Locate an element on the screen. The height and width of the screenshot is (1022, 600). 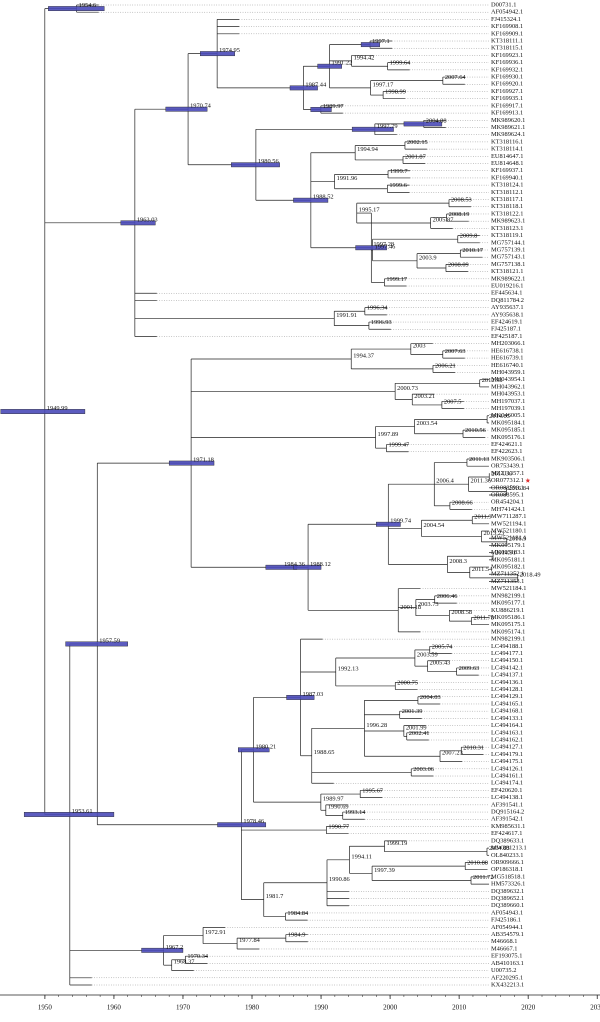
leaf-label: MK989620.1 is located at coordinates (508, 120).